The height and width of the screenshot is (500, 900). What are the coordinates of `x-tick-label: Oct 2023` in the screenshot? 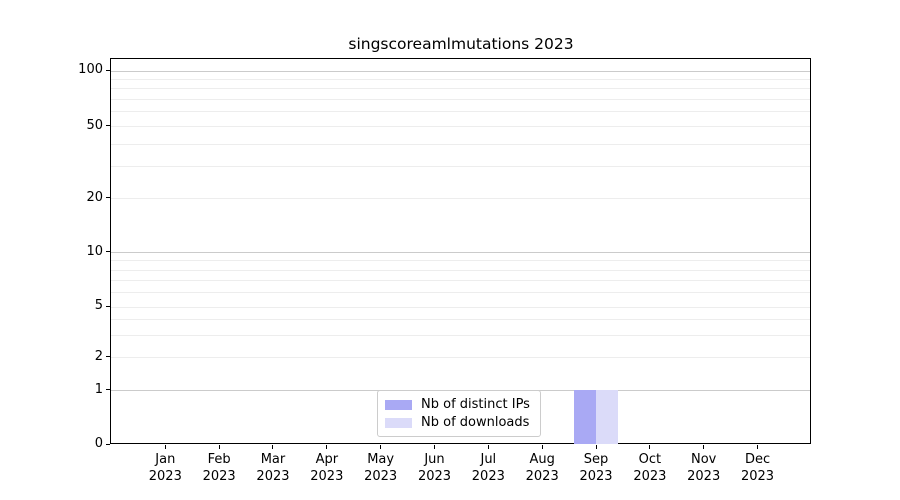 It's located at (650, 468).